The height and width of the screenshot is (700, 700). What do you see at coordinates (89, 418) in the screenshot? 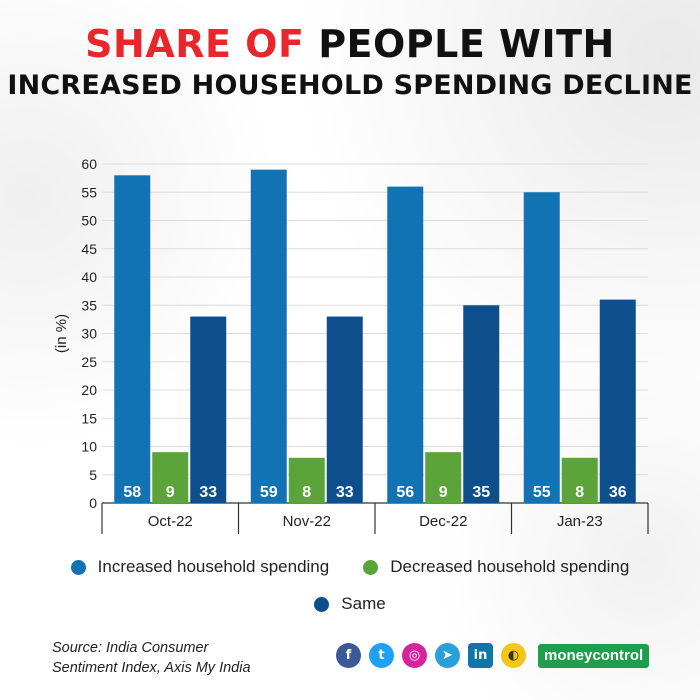
I see `y-tick-label: 15` at bounding box center [89, 418].